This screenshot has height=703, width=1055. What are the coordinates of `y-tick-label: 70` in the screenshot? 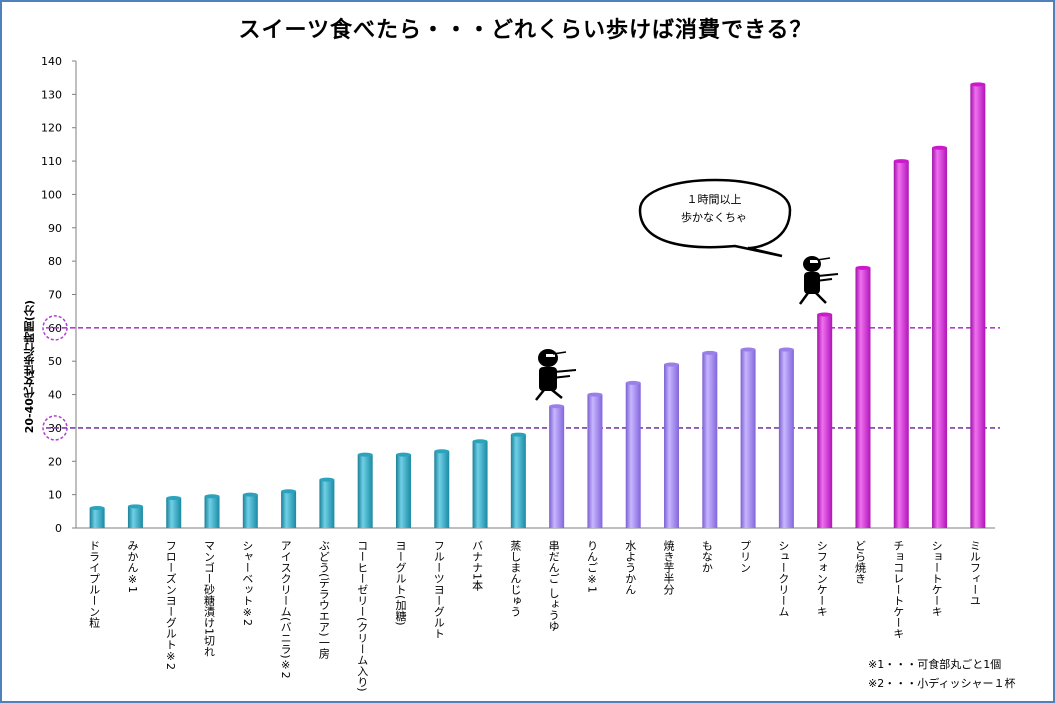 It's located at (55, 295).